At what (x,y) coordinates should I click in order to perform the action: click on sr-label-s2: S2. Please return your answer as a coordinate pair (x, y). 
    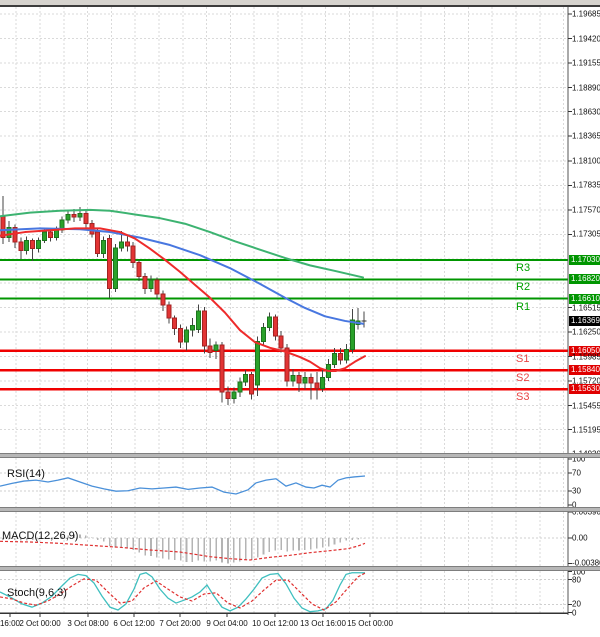
    Looking at the image, I should click on (523, 378).